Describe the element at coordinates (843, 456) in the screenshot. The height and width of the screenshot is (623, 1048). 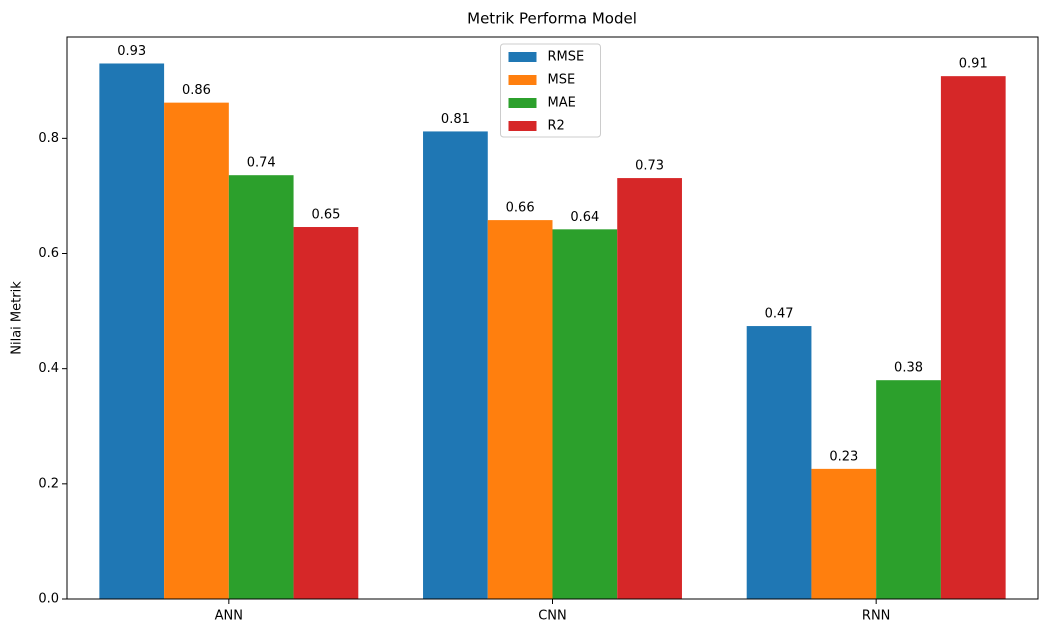
I see `value-label: 0.23` at that location.